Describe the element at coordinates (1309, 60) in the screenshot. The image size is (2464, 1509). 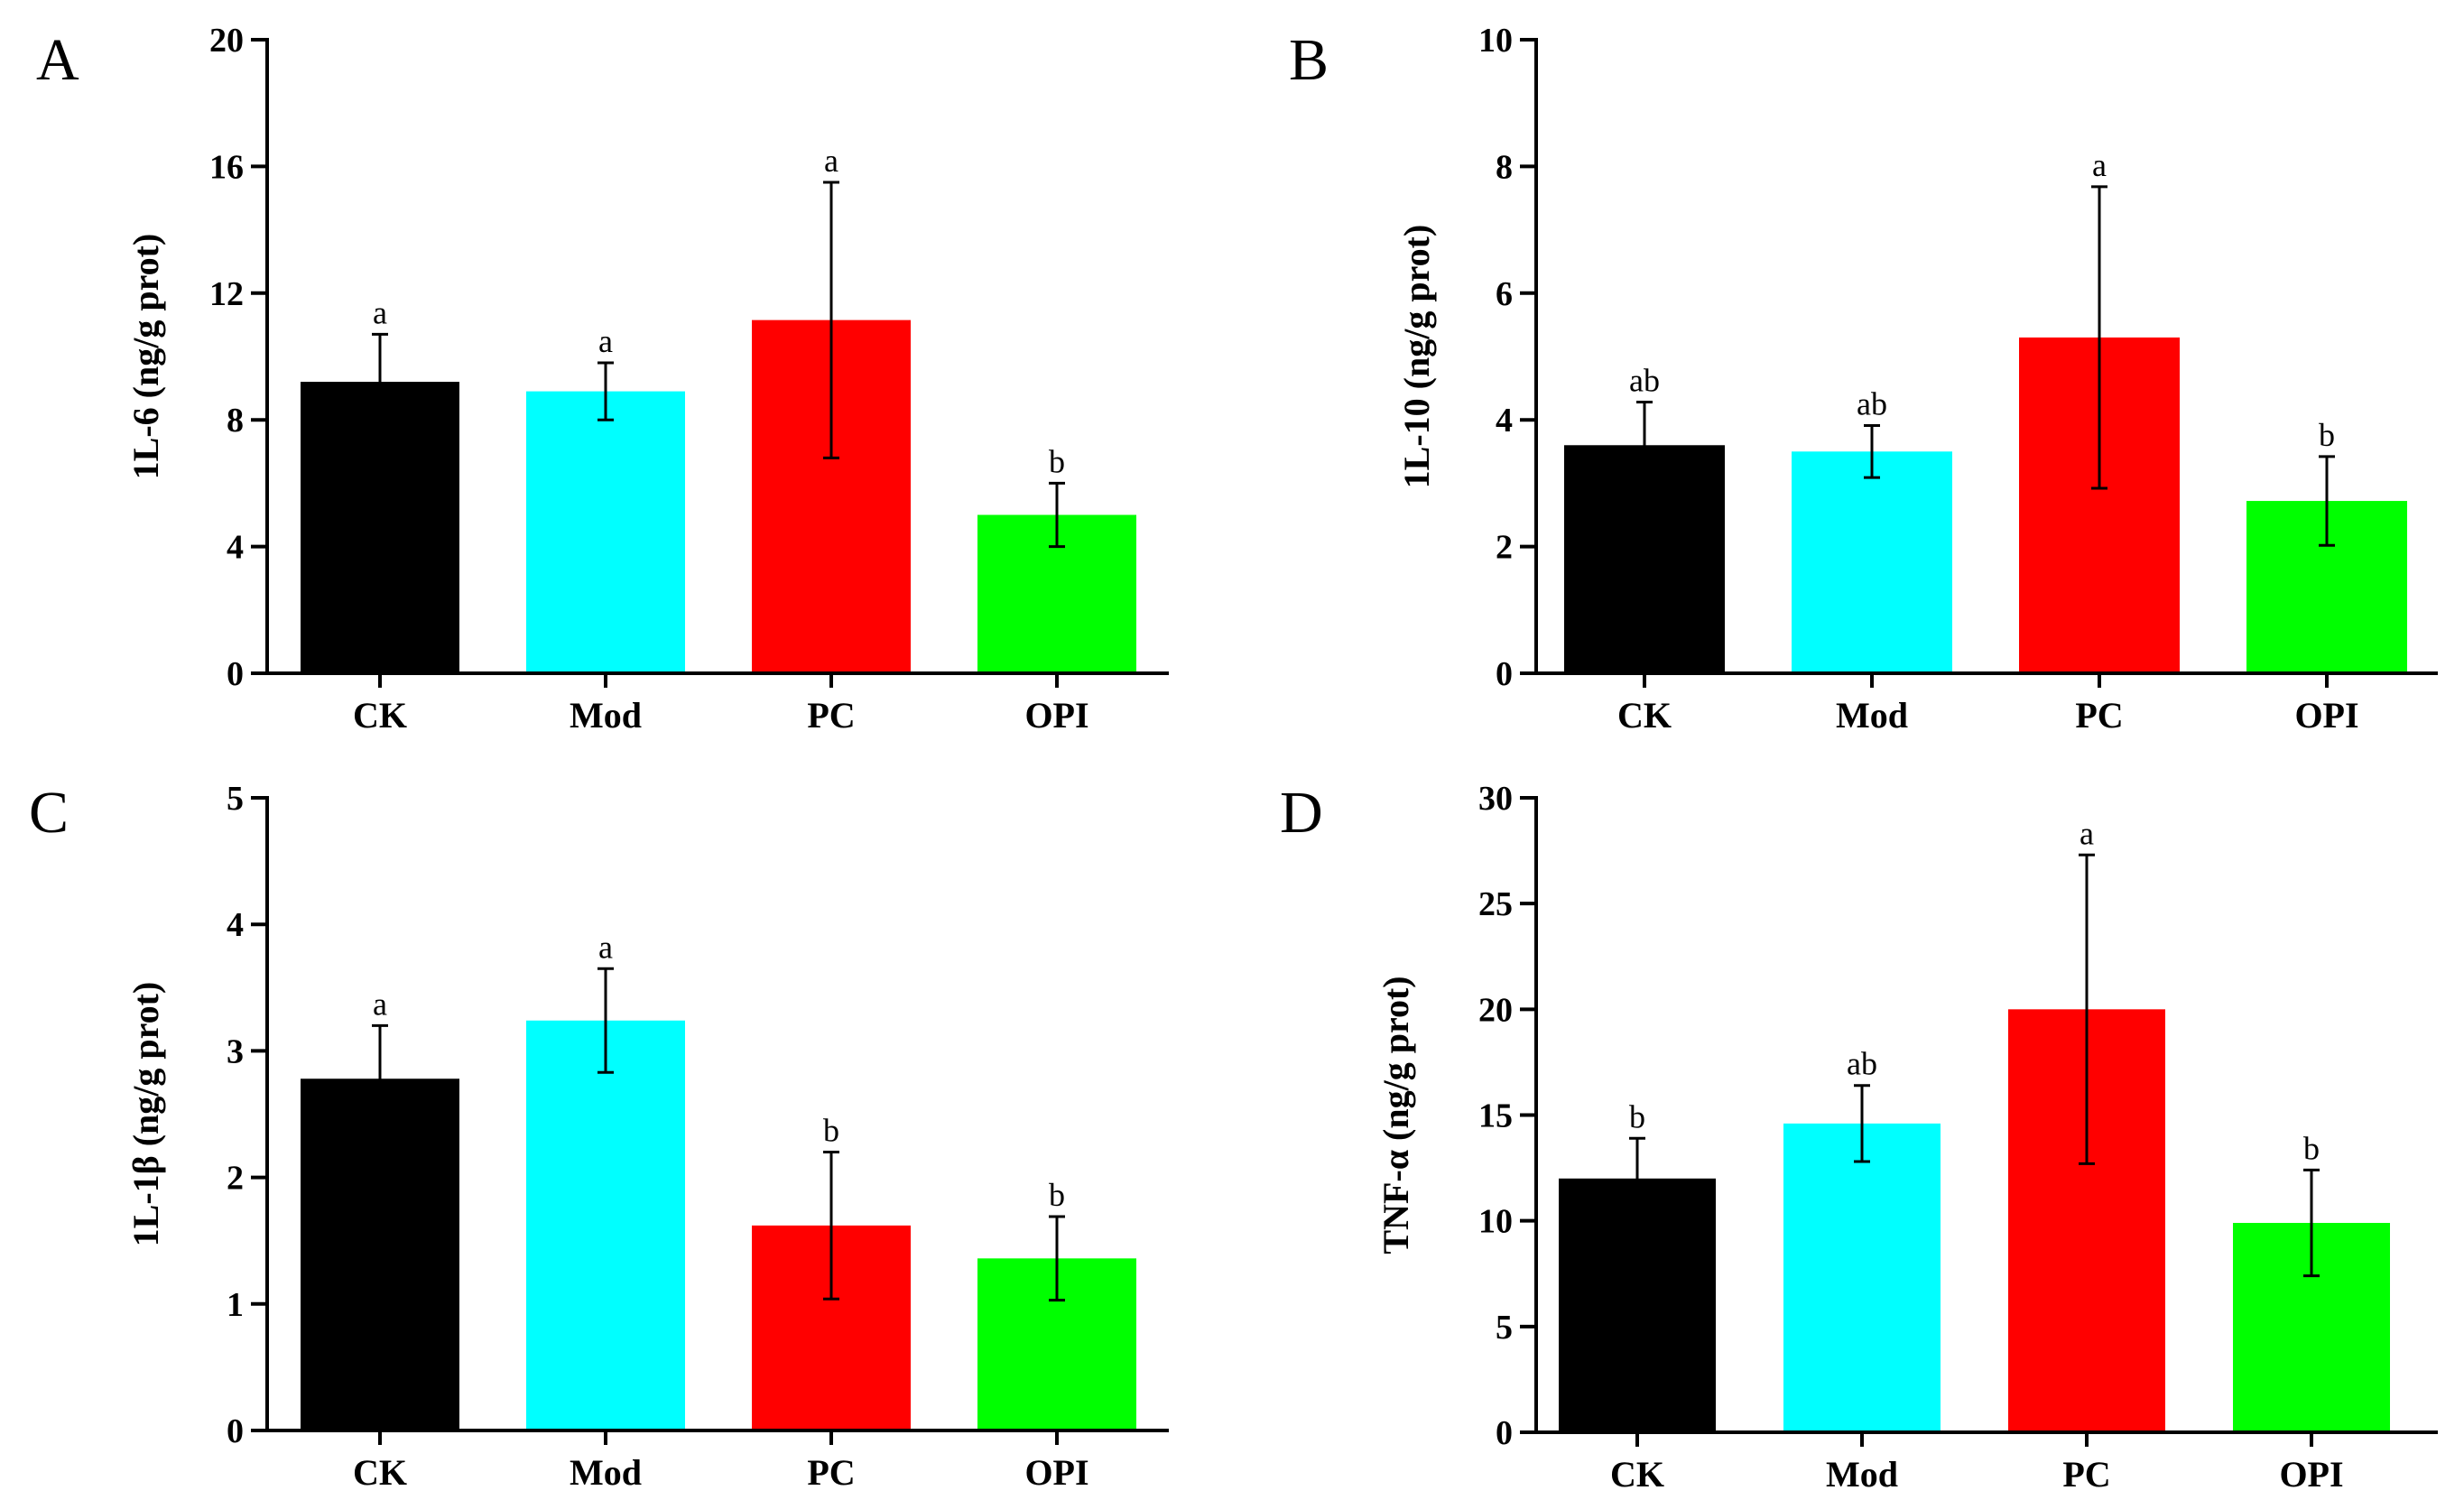
I see `panel-letter: B` at that location.